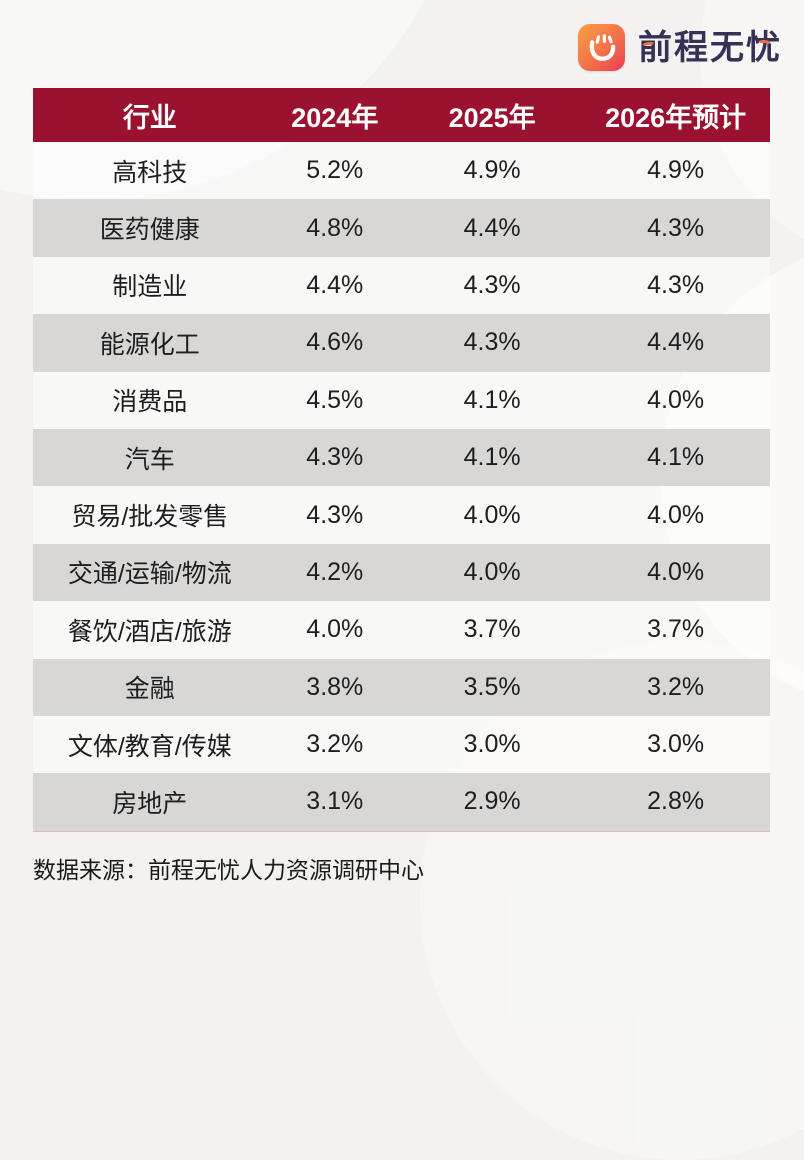 This screenshot has width=804, height=1160. I want to click on header-2026-forecast: 2026年预计, so click(676, 117).